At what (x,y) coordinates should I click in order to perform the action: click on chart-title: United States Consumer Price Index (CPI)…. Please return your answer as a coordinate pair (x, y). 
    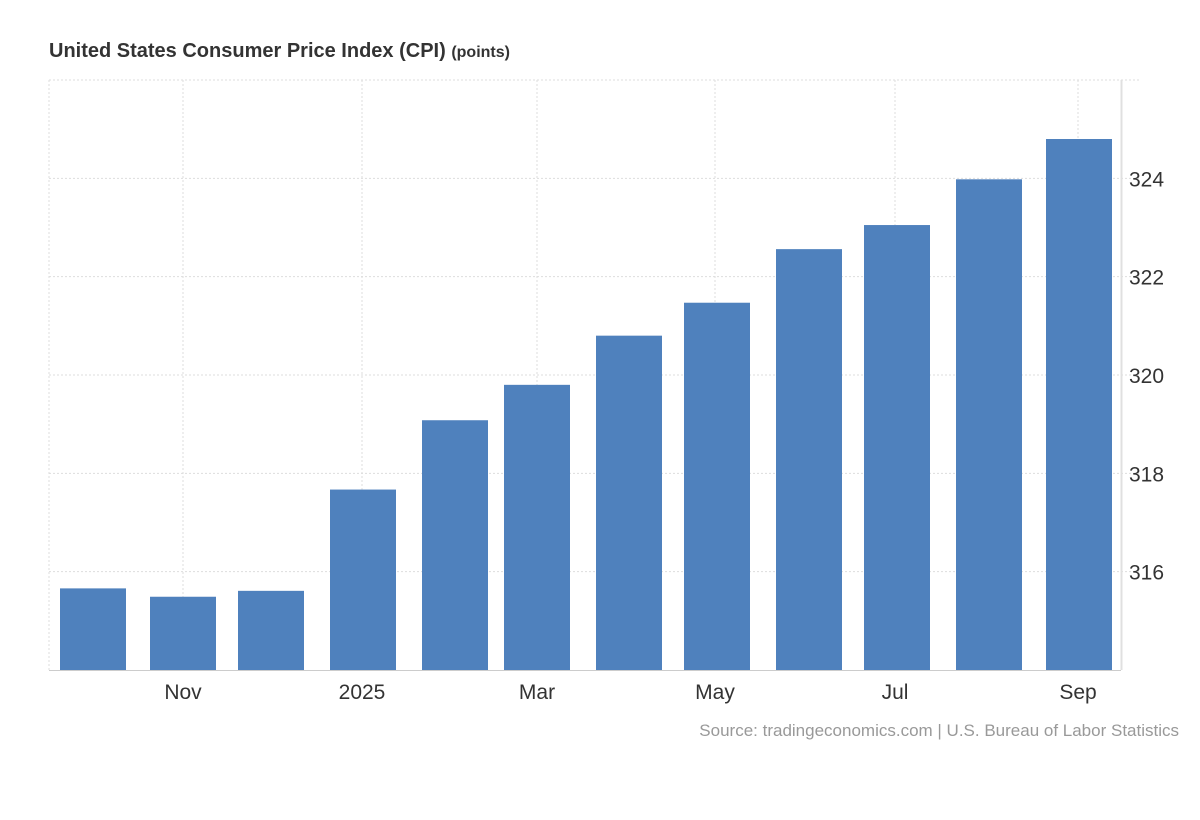
    Looking at the image, I should click on (279, 51).